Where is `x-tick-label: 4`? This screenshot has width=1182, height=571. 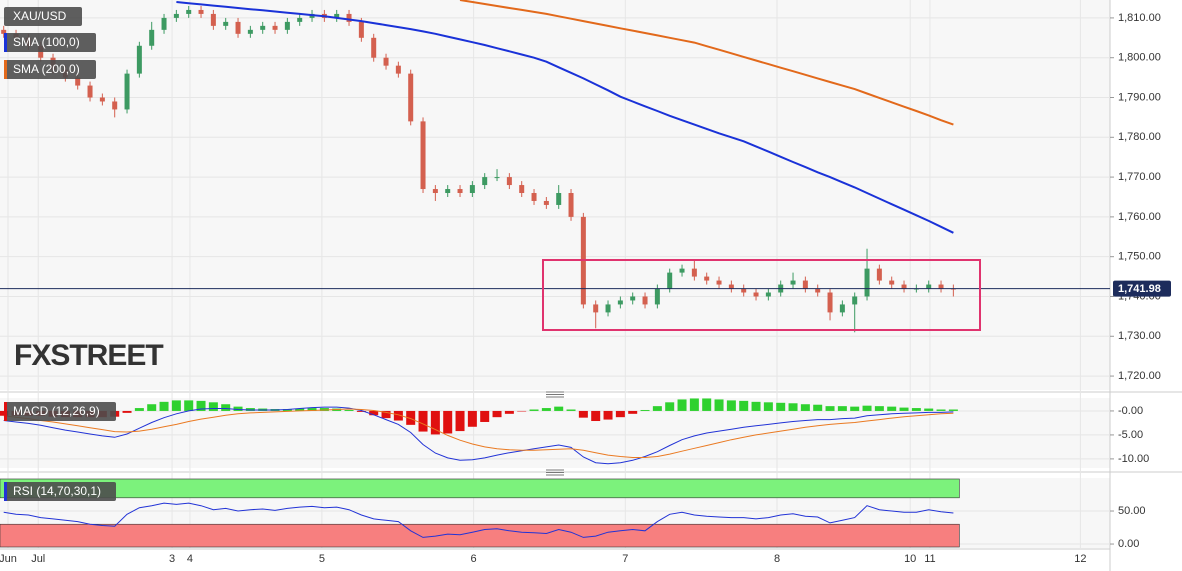
x-tick-label: 4 is located at coordinates (190, 559).